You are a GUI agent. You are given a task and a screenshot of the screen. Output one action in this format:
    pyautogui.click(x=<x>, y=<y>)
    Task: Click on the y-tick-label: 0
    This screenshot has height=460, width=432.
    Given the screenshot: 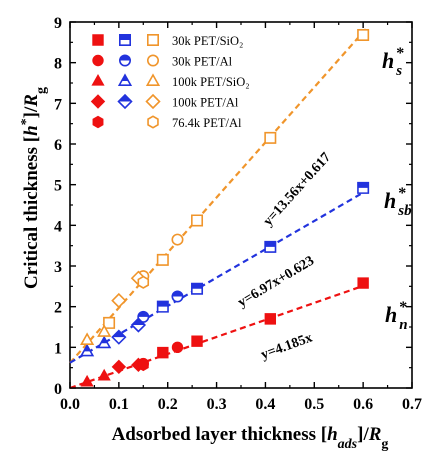 What is the action you would take?
    pyautogui.click(x=58, y=389)
    